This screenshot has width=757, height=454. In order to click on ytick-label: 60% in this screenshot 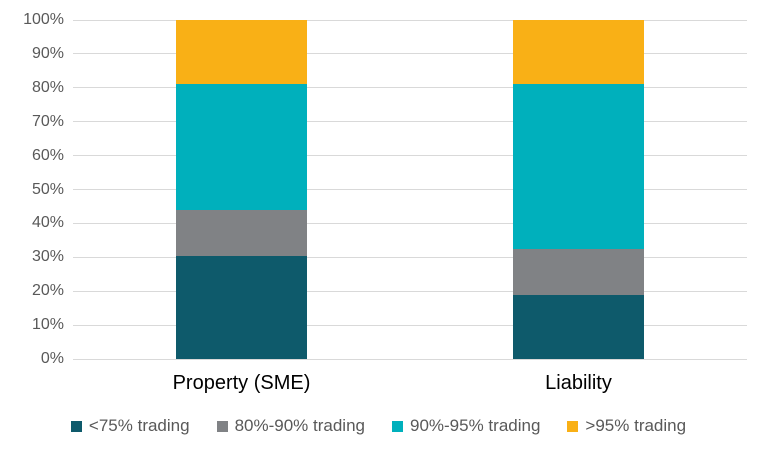, I will do `click(47, 155)`.